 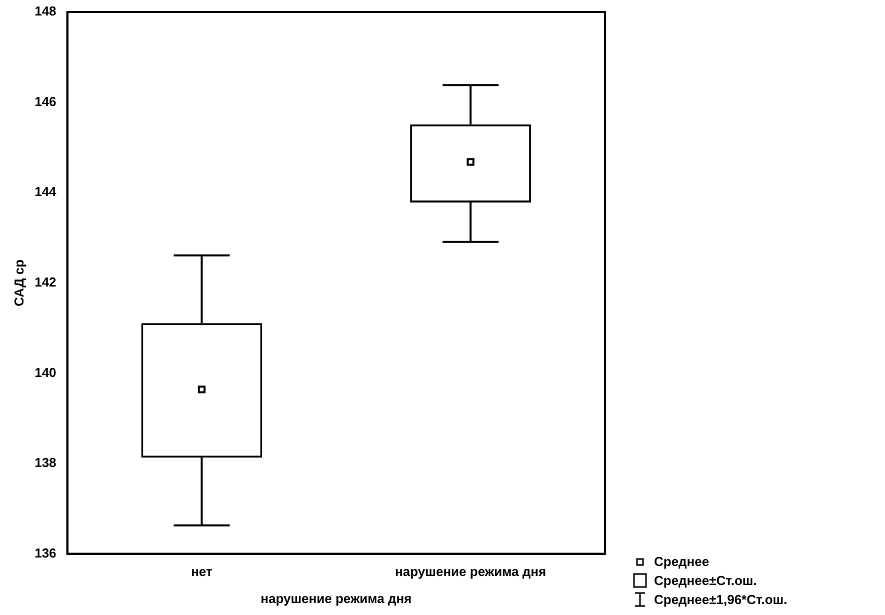 What do you see at coordinates (45, 372) in the screenshot?
I see `y-tick-label: 140` at bounding box center [45, 372].